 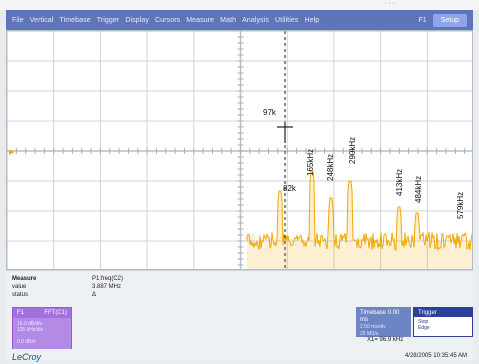 I want to click on trigger-line2: Edge, so click(x=424, y=328).